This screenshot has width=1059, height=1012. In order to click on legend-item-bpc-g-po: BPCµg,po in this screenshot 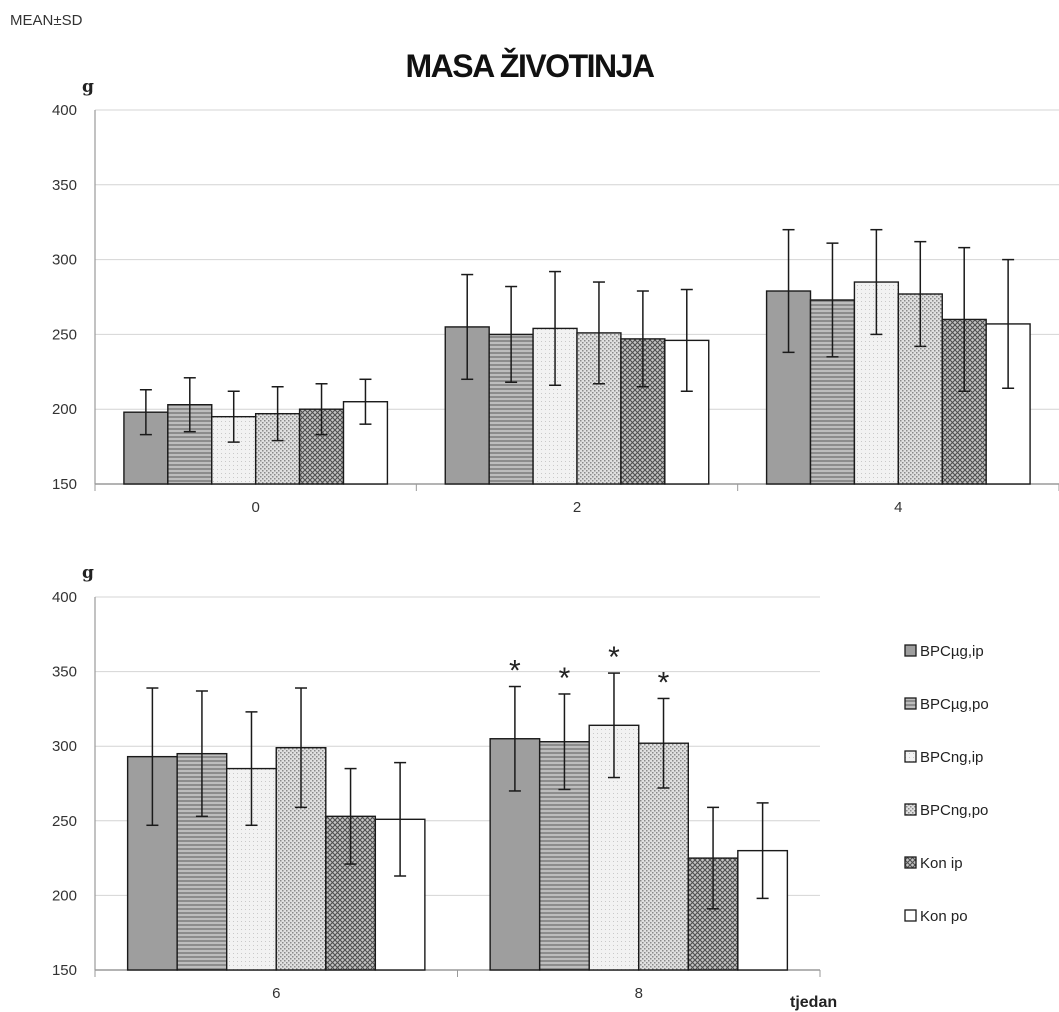, I will do `click(946, 704)`.